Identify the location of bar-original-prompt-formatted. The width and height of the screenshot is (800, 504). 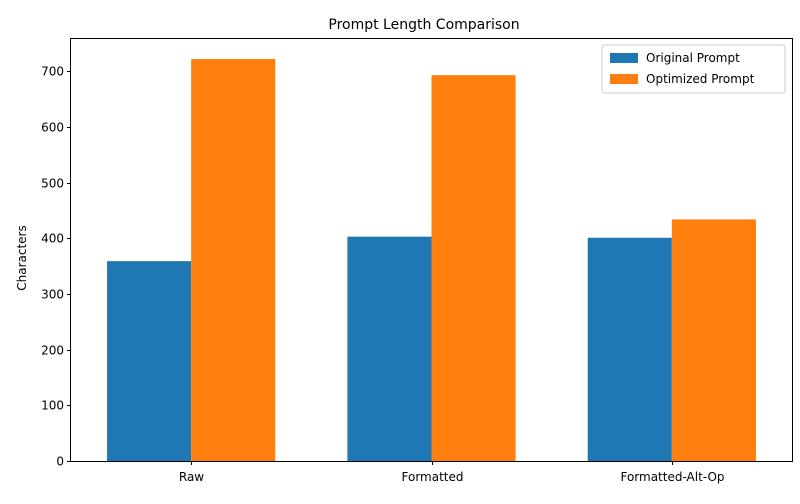
(389, 348).